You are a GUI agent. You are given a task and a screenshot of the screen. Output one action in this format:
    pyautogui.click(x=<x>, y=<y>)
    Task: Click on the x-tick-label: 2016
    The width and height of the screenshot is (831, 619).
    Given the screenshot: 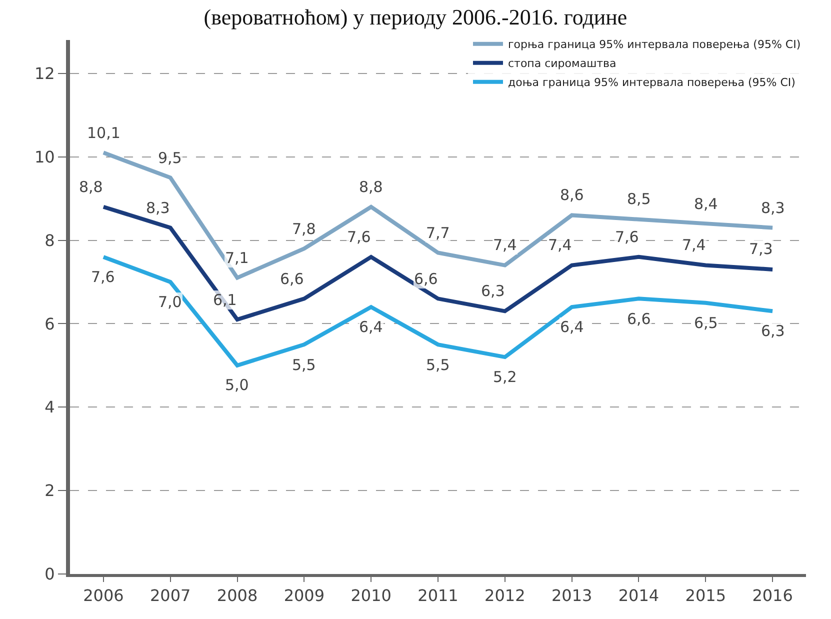 What is the action you would take?
    pyautogui.click(x=772, y=596)
    